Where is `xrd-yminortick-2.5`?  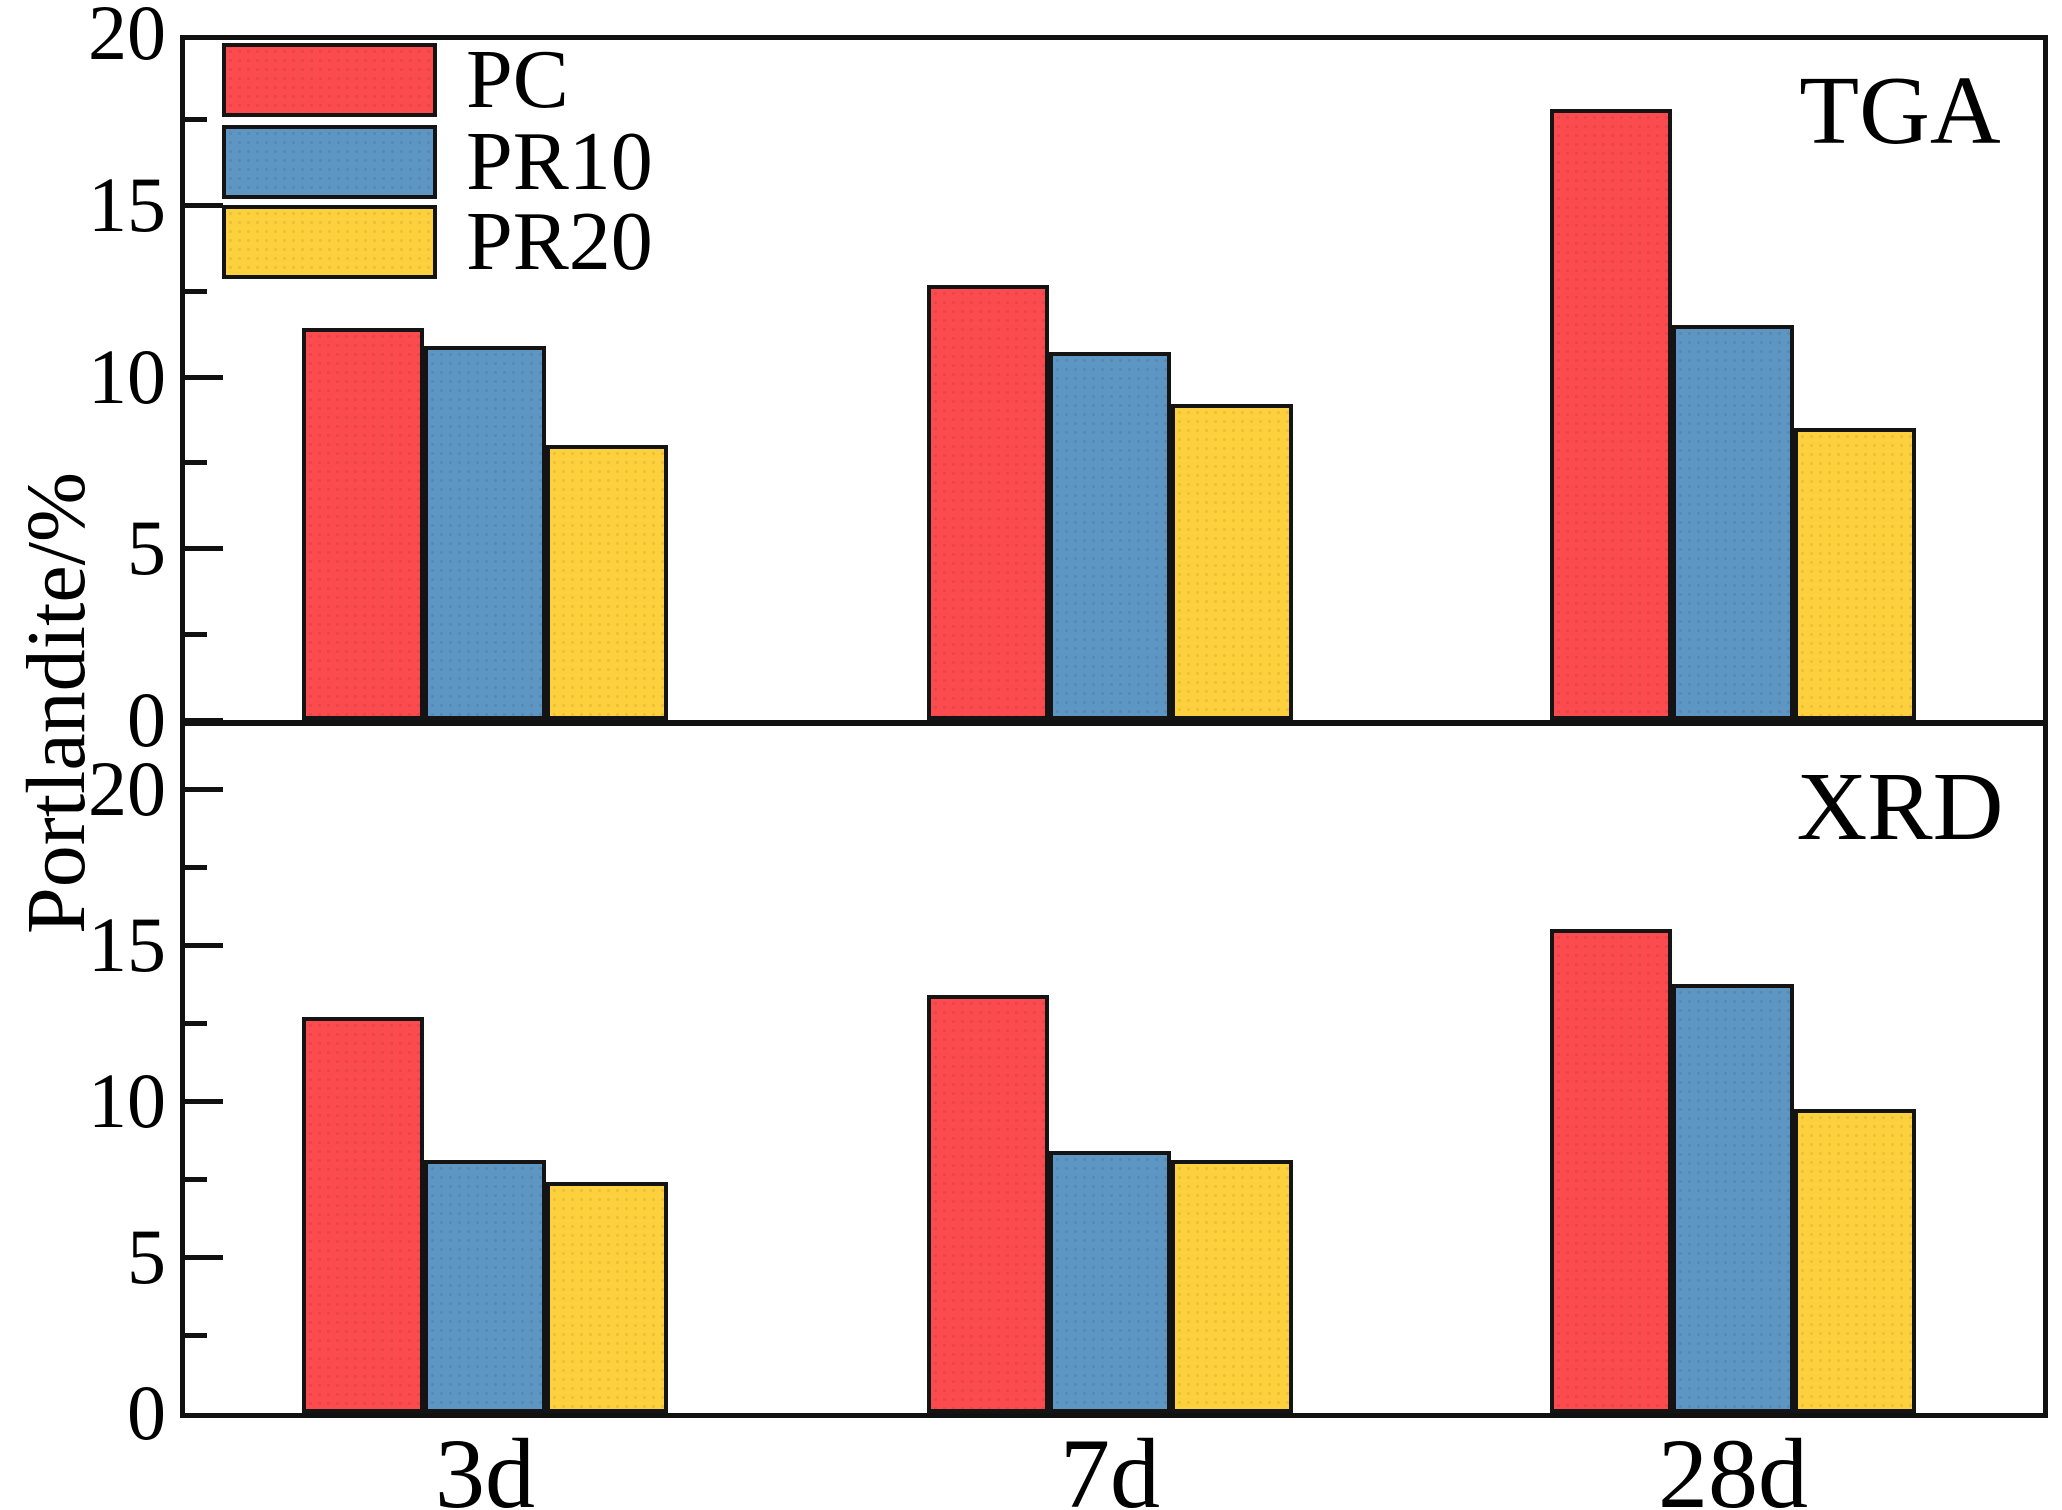 xrd-yminortick-2.5 is located at coordinates (196, 1335).